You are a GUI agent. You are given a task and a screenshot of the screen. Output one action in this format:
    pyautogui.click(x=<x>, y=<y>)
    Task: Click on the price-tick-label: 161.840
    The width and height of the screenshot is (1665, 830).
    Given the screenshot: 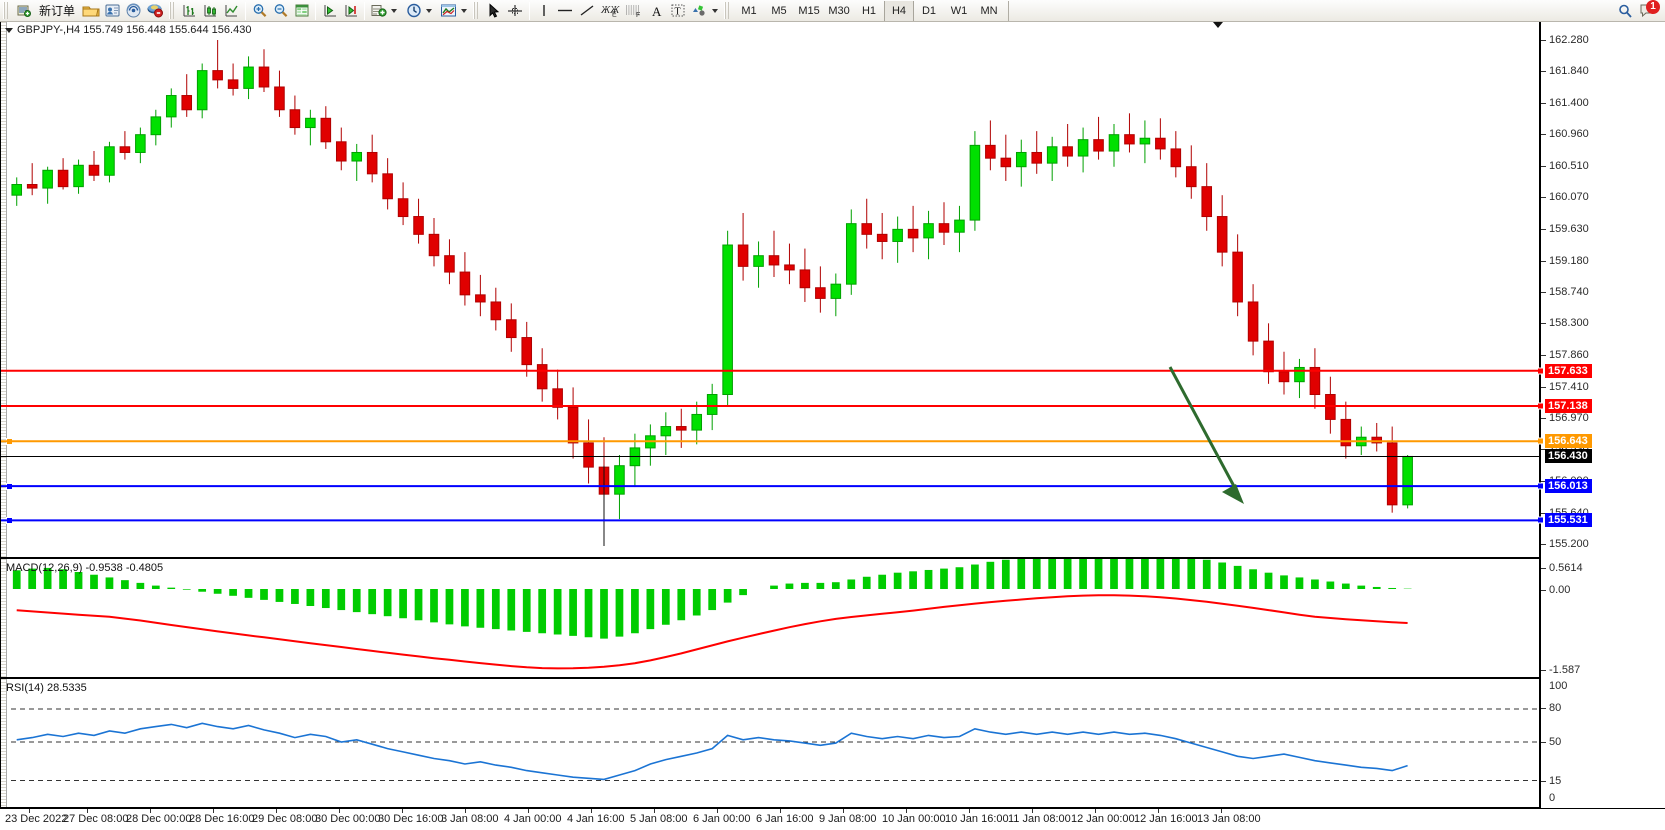 What is the action you would take?
    pyautogui.click(x=1569, y=71)
    